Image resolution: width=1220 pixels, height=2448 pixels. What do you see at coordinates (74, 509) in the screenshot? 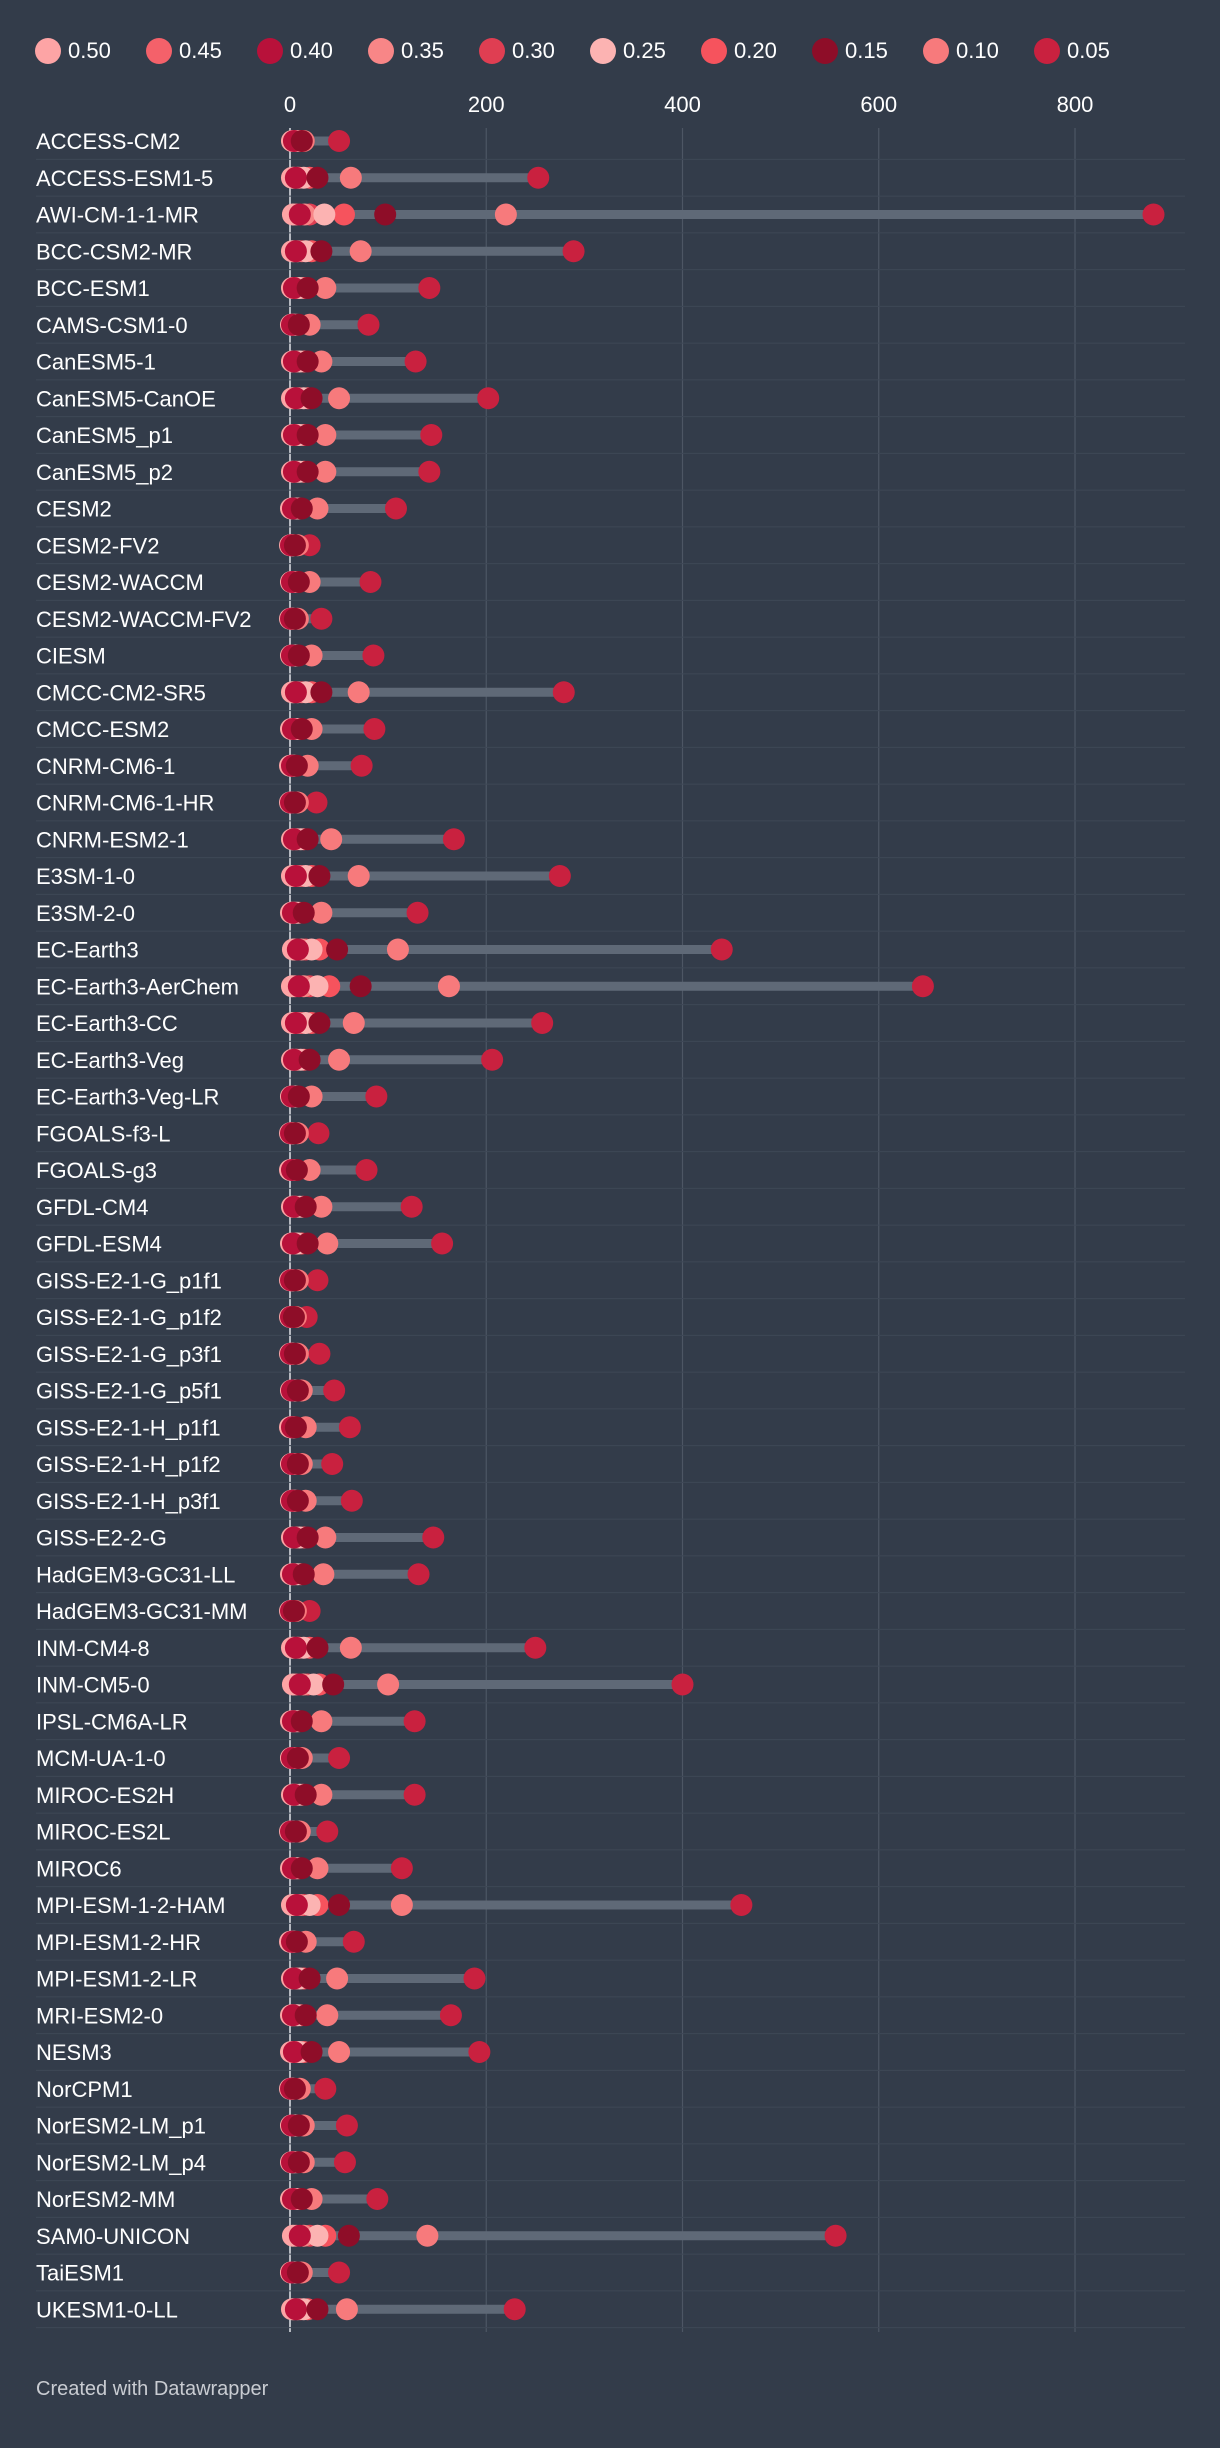
I see `model-label: CESM2` at bounding box center [74, 509].